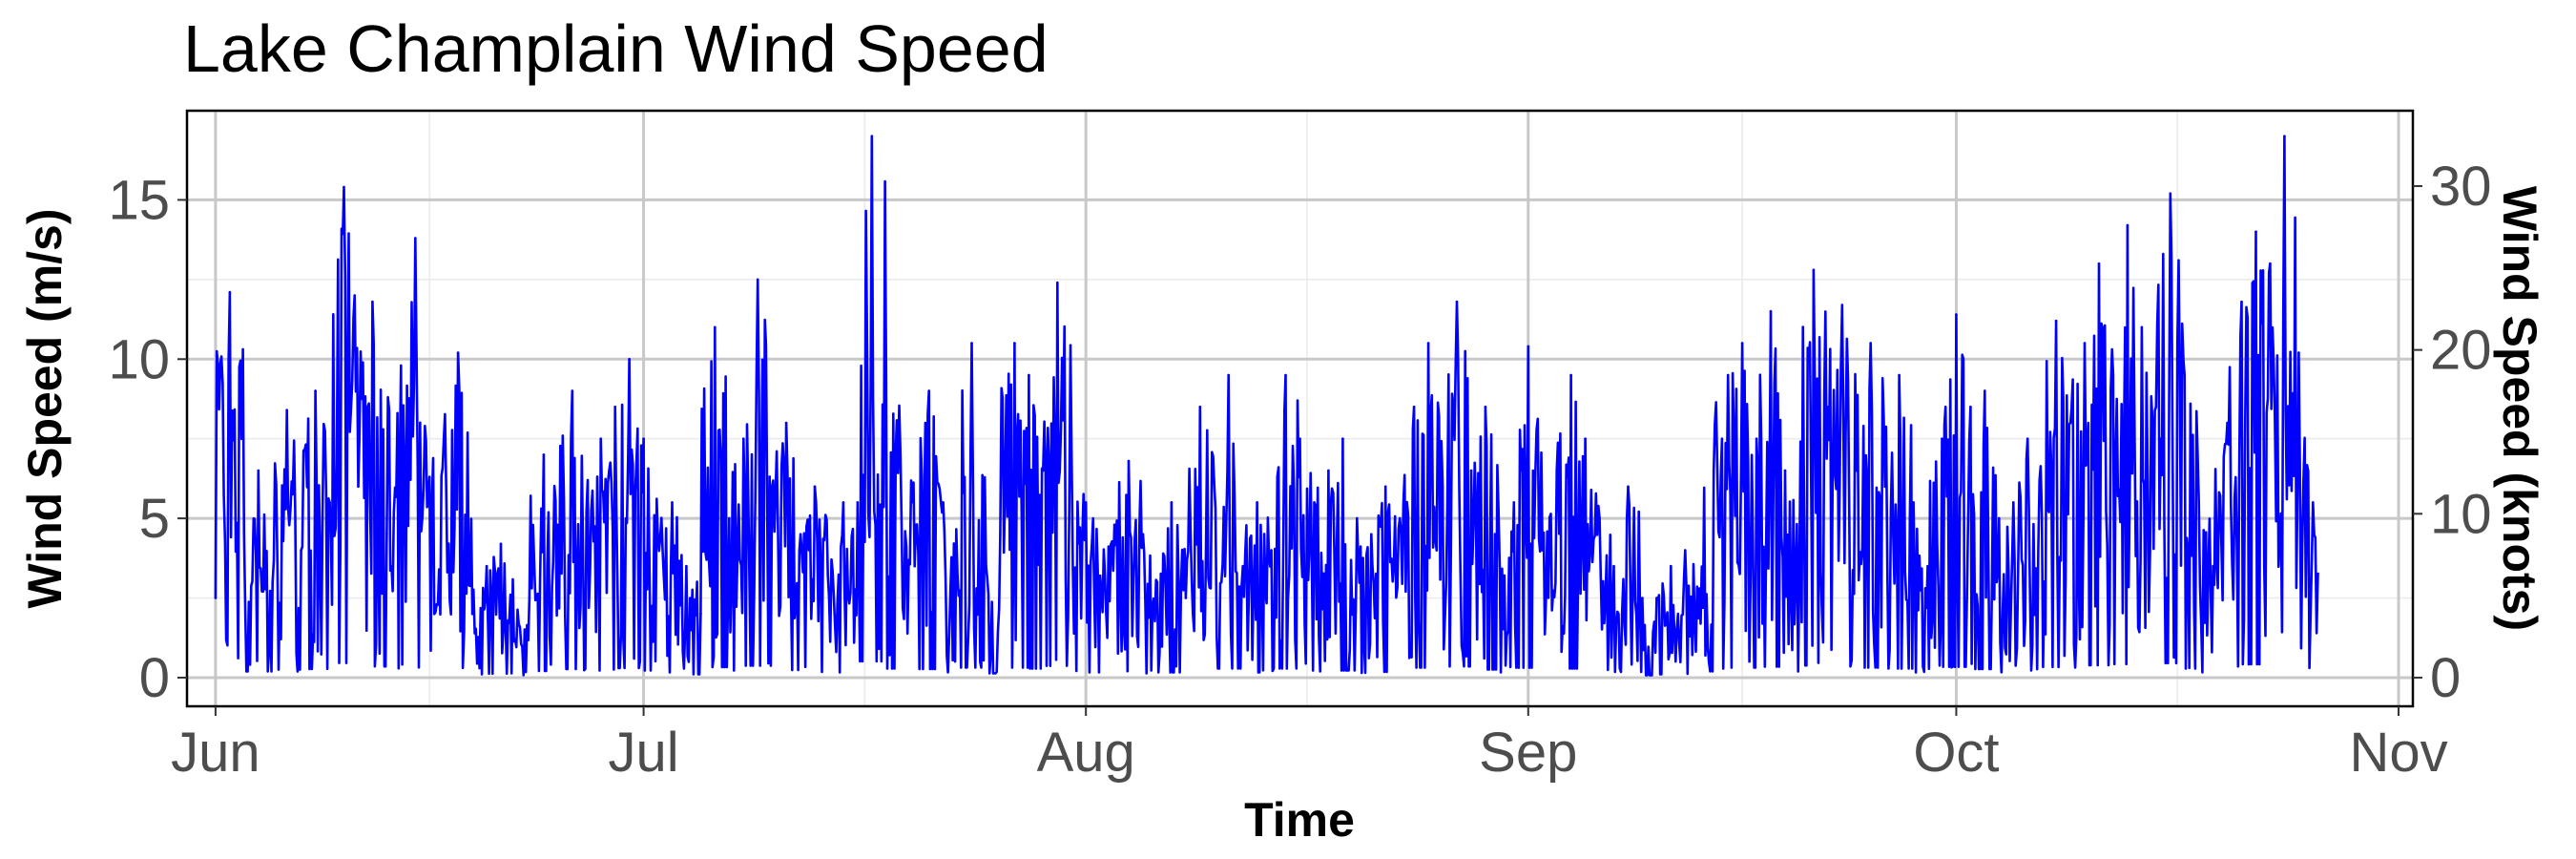  I want to click on x-tick-label: Nov, so click(2398, 753).